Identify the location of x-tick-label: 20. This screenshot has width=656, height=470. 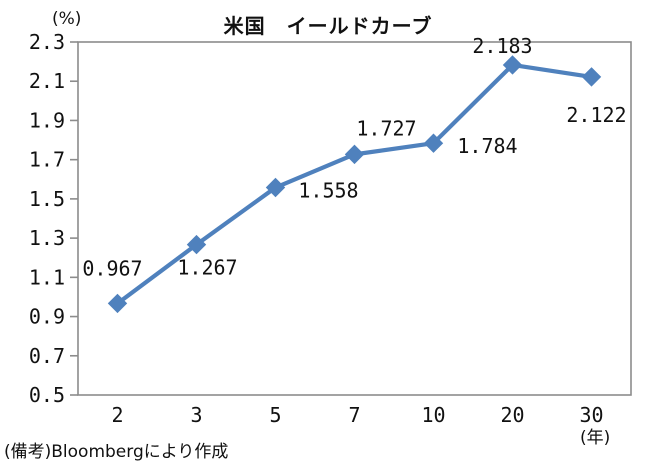
(512, 415).